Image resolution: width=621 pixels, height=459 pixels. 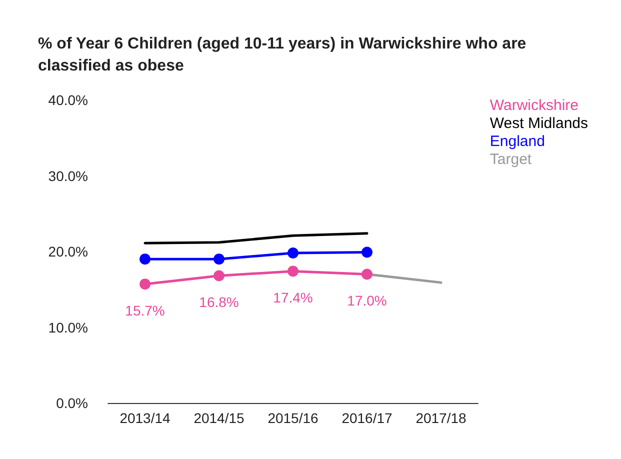 I want to click on text: Warwickshire, so click(x=534, y=105).